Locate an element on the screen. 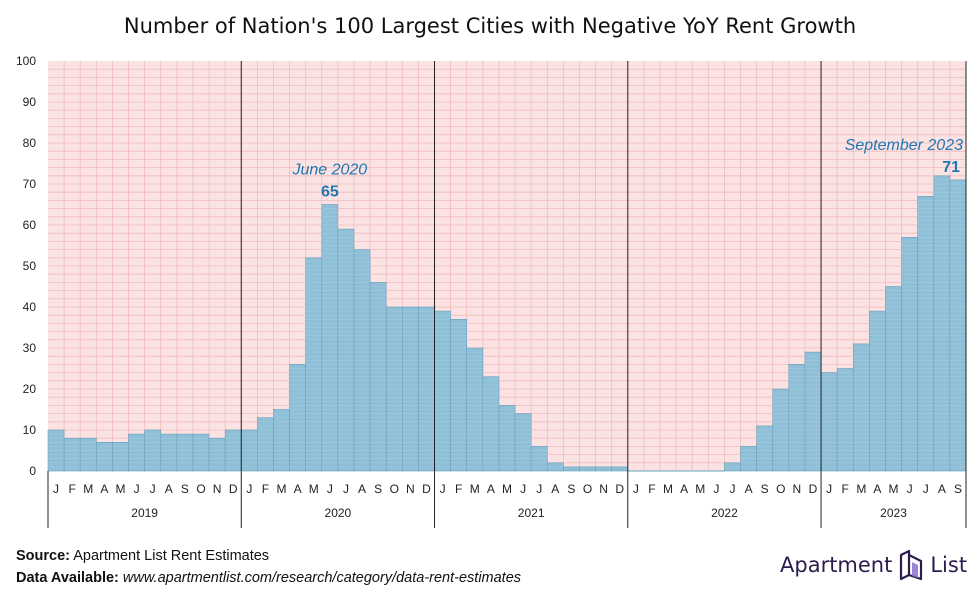 The height and width of the screenshot is (613, 980). source-label: Source: is located at coordinates (43, 556).